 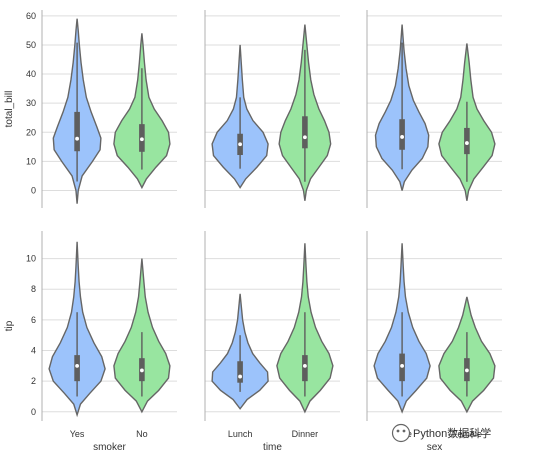 What do you see at coordinates (33, 381) in the screenshot?
I see `y-tick-label: 2` at bounding box center [33, 381].